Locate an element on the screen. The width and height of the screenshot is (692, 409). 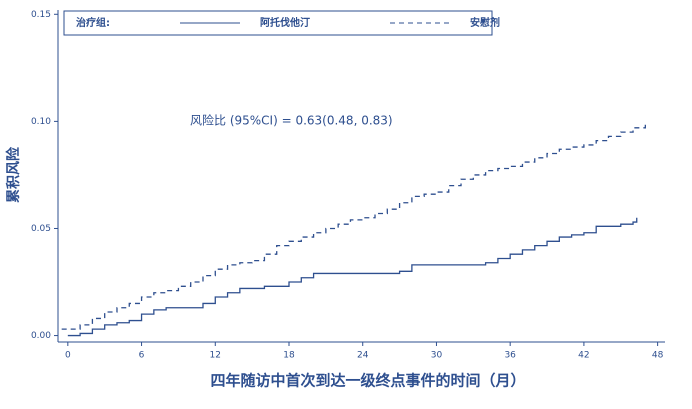
legend-label: 安慰剂 is located at coordinates (485, 22).